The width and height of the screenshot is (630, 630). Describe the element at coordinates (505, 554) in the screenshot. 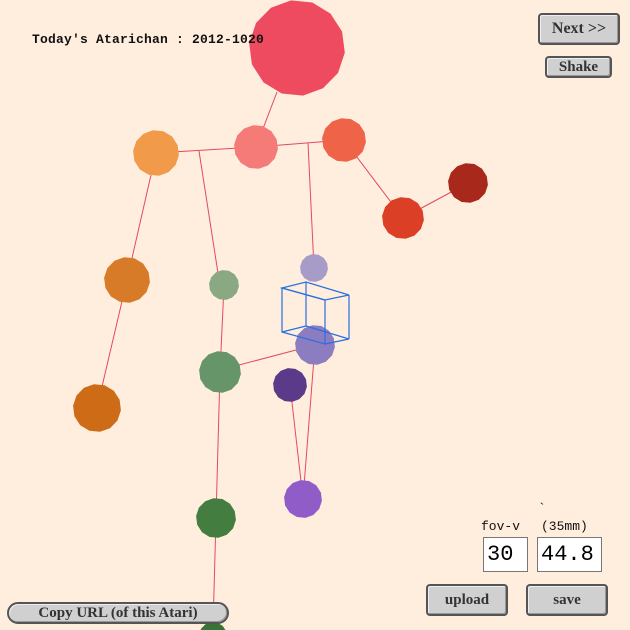

I see `fov-input: 30` at that location.